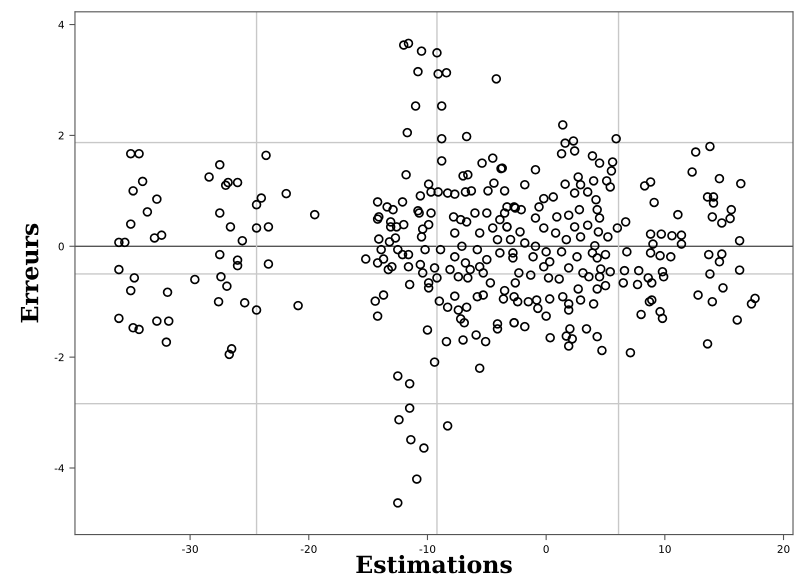 Image resolution: width=795 pixels, height=581 pixels. I want to click on x-tick-label: -20, so click(308, 549).